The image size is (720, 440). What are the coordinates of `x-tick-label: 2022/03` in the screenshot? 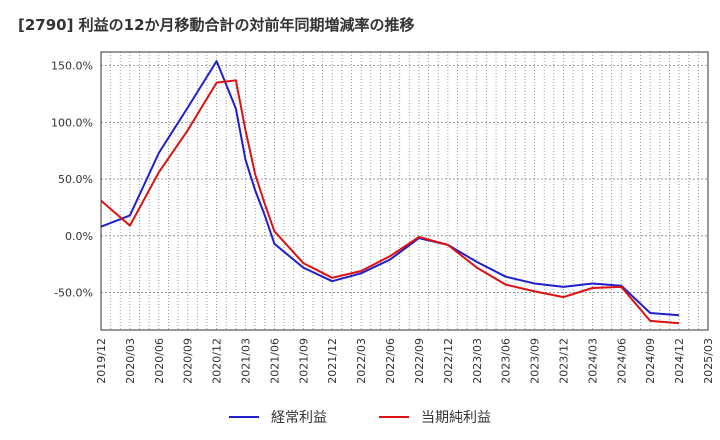 It's located at (361, 361).